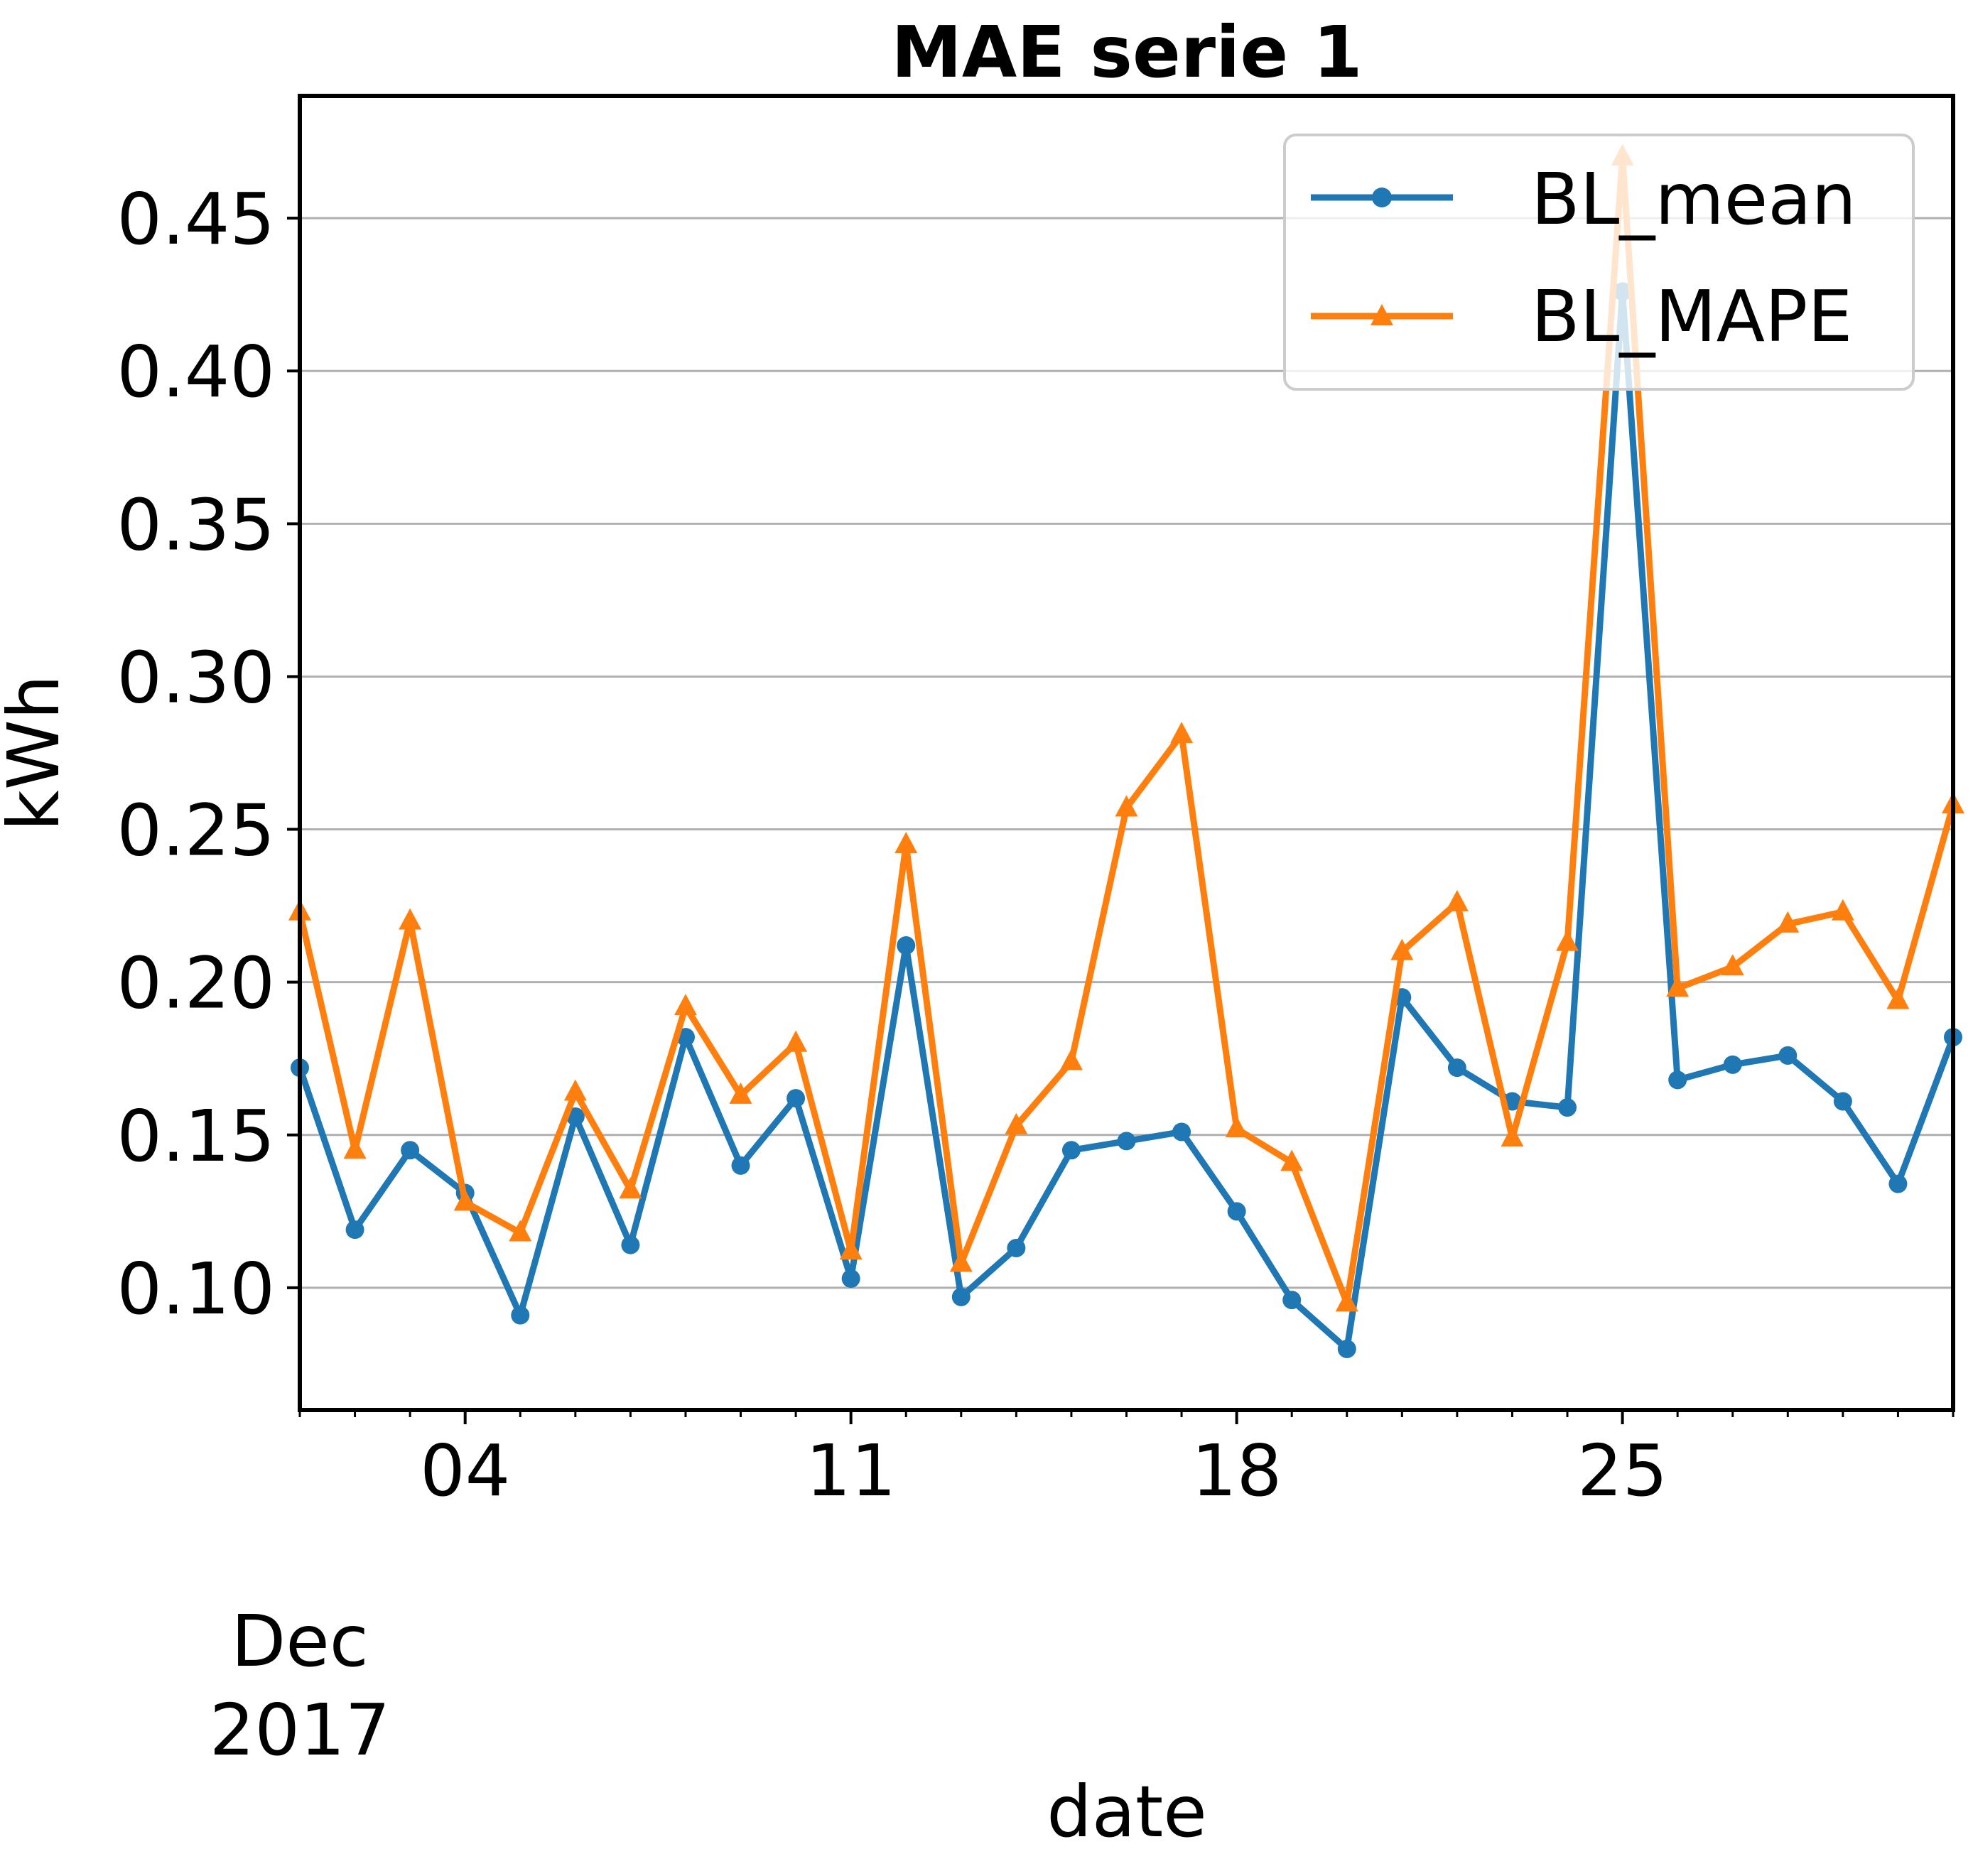 Image resolution: width=1973 pixels, height=1876 pixels. Describe the element at coordinates (300, 1641) in the screenshot. I see `x-secondary-label-month: Dec` at that location.